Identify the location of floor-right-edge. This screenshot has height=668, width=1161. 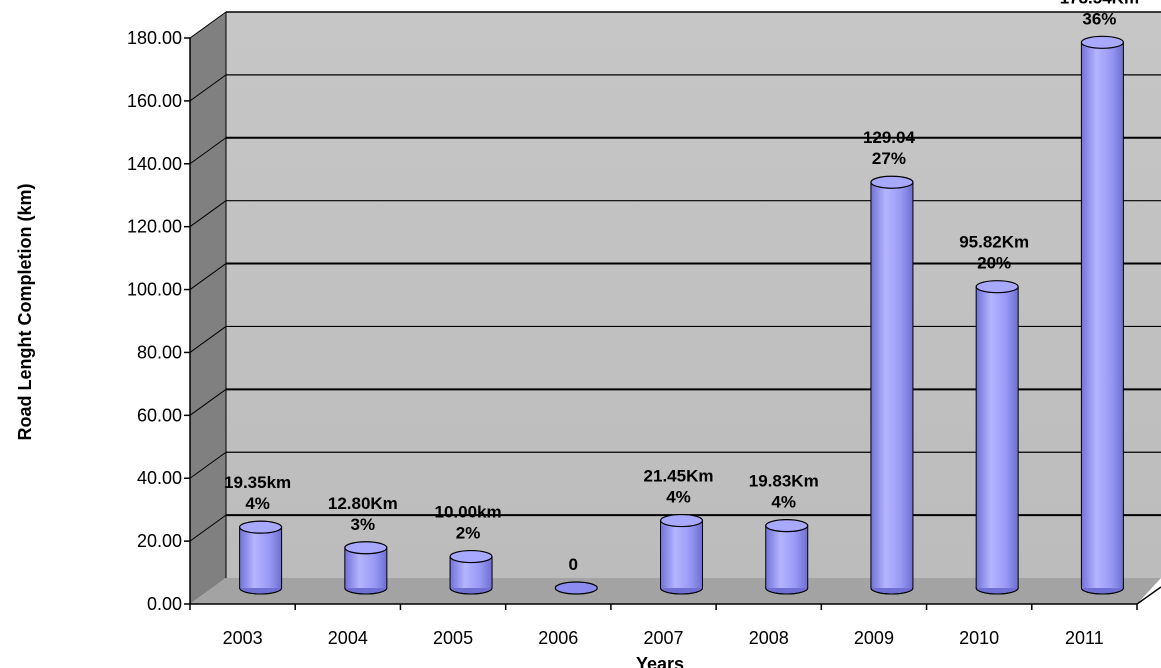
(1148, 595).